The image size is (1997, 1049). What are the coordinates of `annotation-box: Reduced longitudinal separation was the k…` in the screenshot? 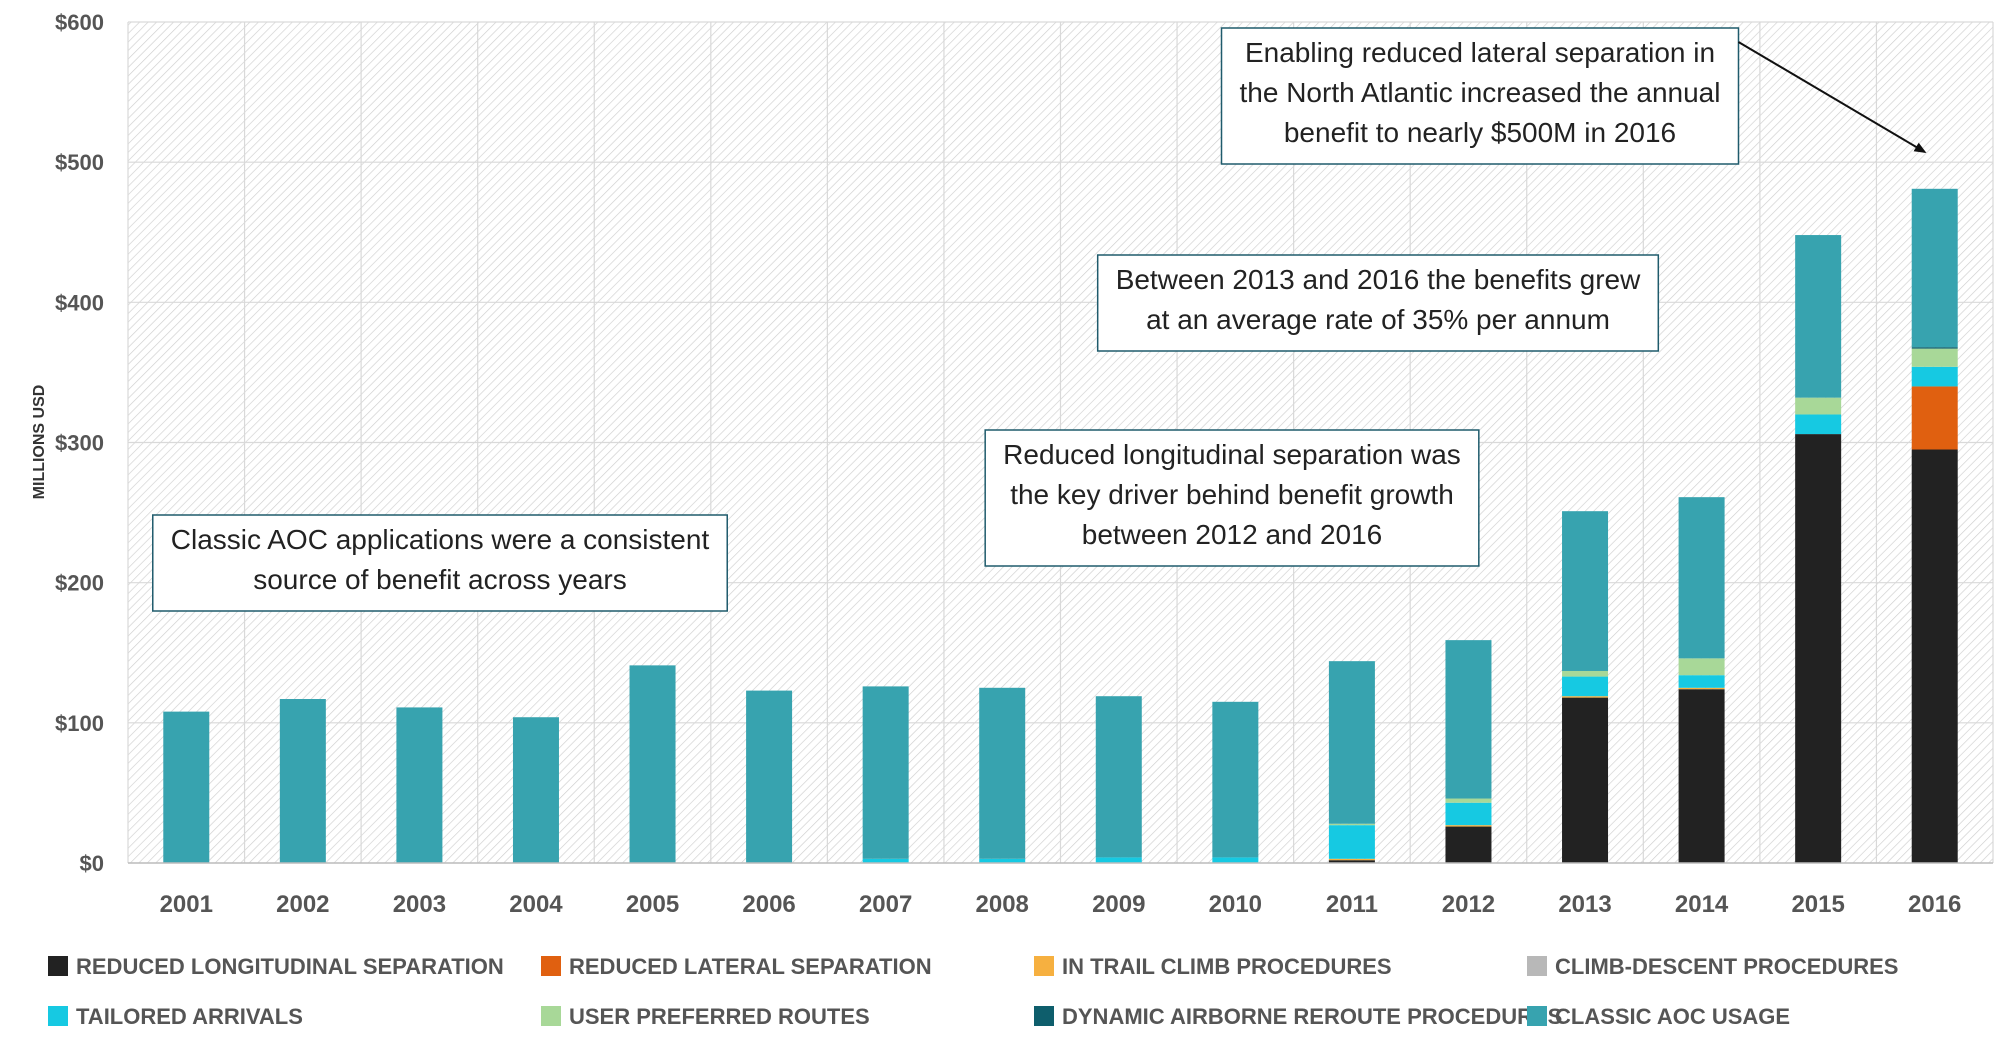 It's located at (1232, 498).